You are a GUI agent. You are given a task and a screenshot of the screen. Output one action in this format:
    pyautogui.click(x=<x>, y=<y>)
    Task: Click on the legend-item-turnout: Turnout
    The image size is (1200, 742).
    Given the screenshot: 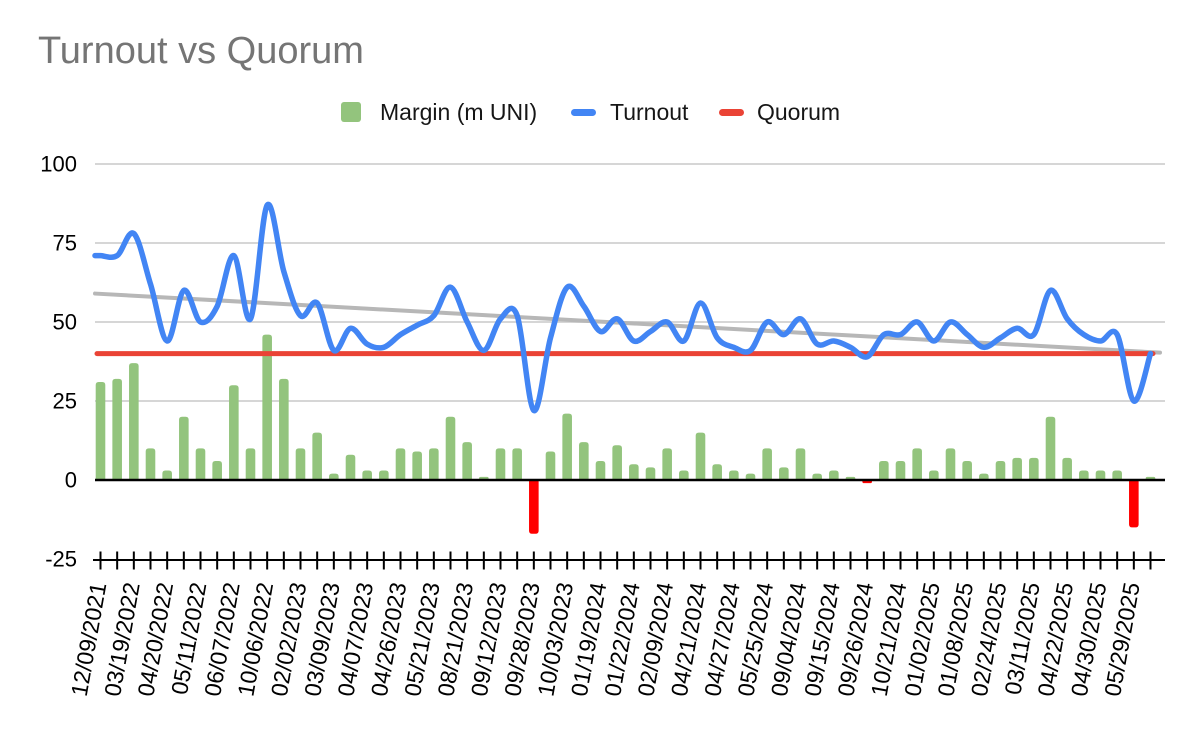 What is the action you would take?
    pyautogui.click(x=629, y=112)
    